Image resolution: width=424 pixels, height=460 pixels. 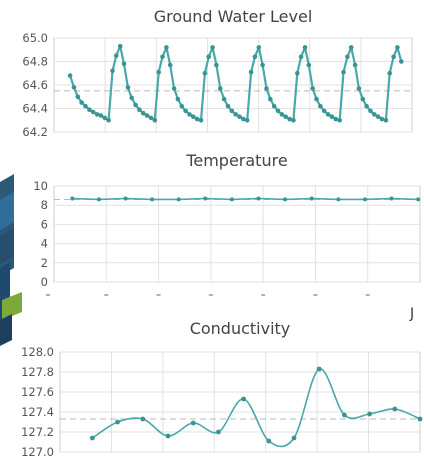 I want to click on y-tick-label: 64.8, so click(x=35, y=62).